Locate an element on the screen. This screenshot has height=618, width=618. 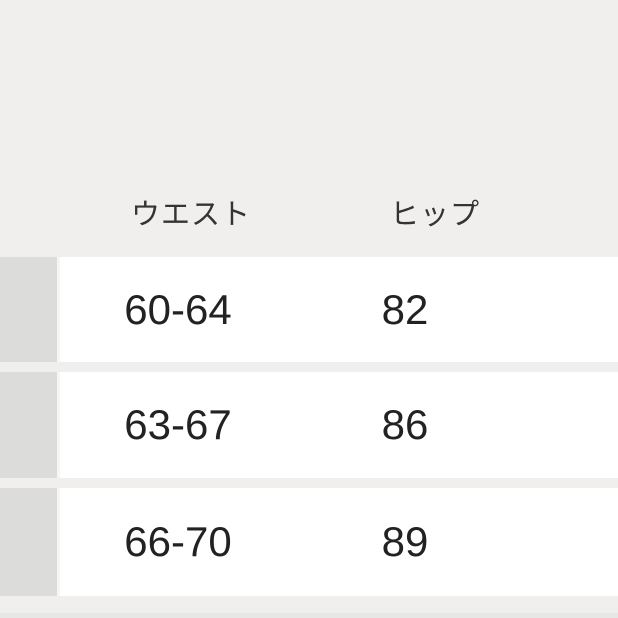
column-header-hip: ヒップ is located at coordinates (435, 215).